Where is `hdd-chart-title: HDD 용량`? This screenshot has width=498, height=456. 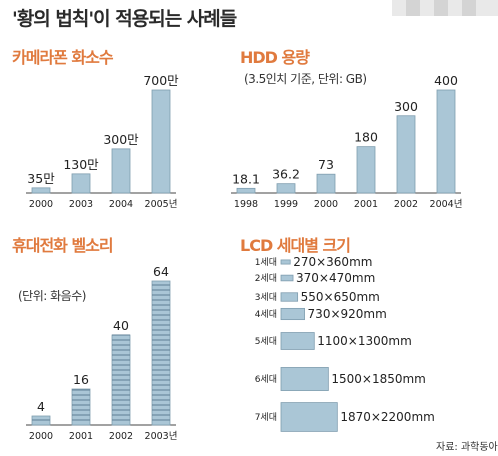 hdd-chart-title: HDD 용량 is located at coordinates (275, 57).